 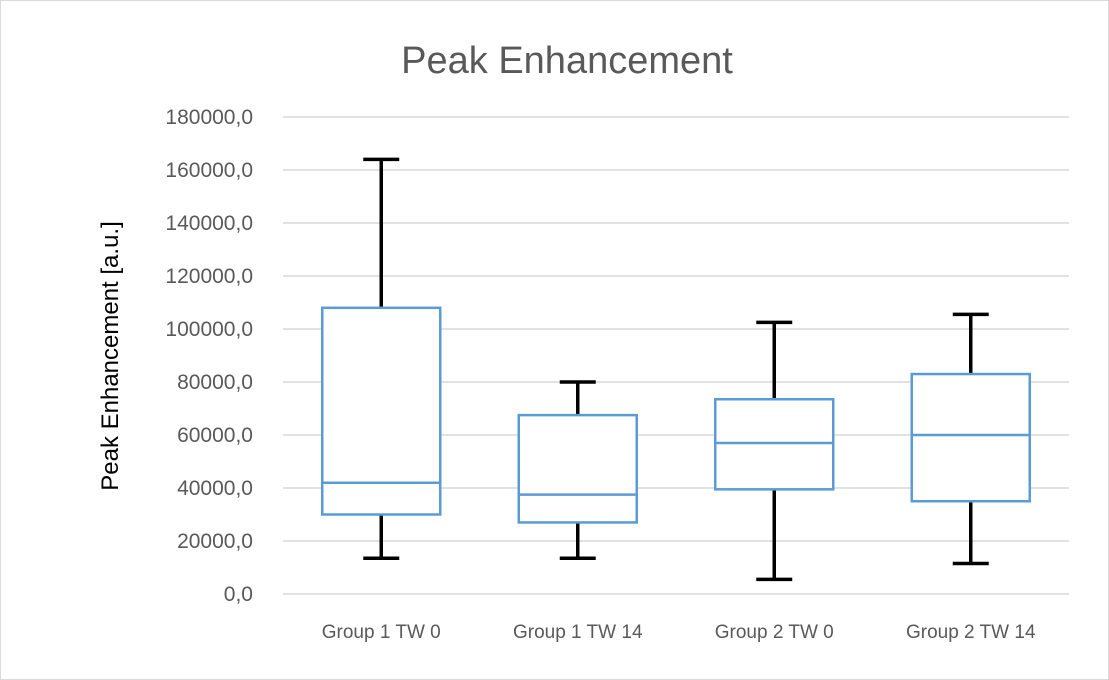 What do you see at coordinates (578, 632) in the screenshot?
I see `x-tick-label: Group 1 TW 14` at bounding box center [578, 632].